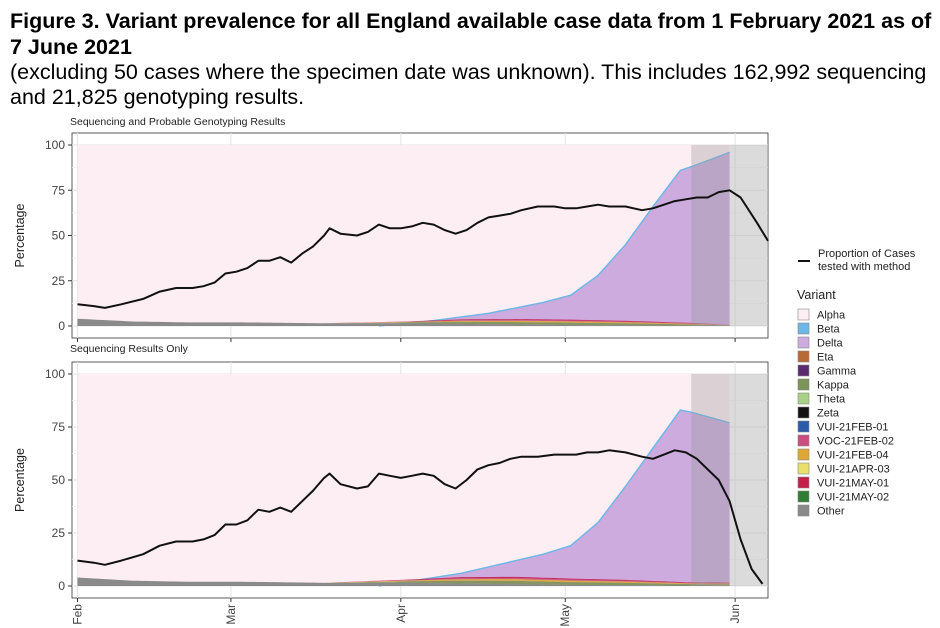 The image size is (940, 628). What do you see at coordinates (864, 267) in the screenshot?
I see `legend-line-label: tested with method` at bounding box center [864, 267].